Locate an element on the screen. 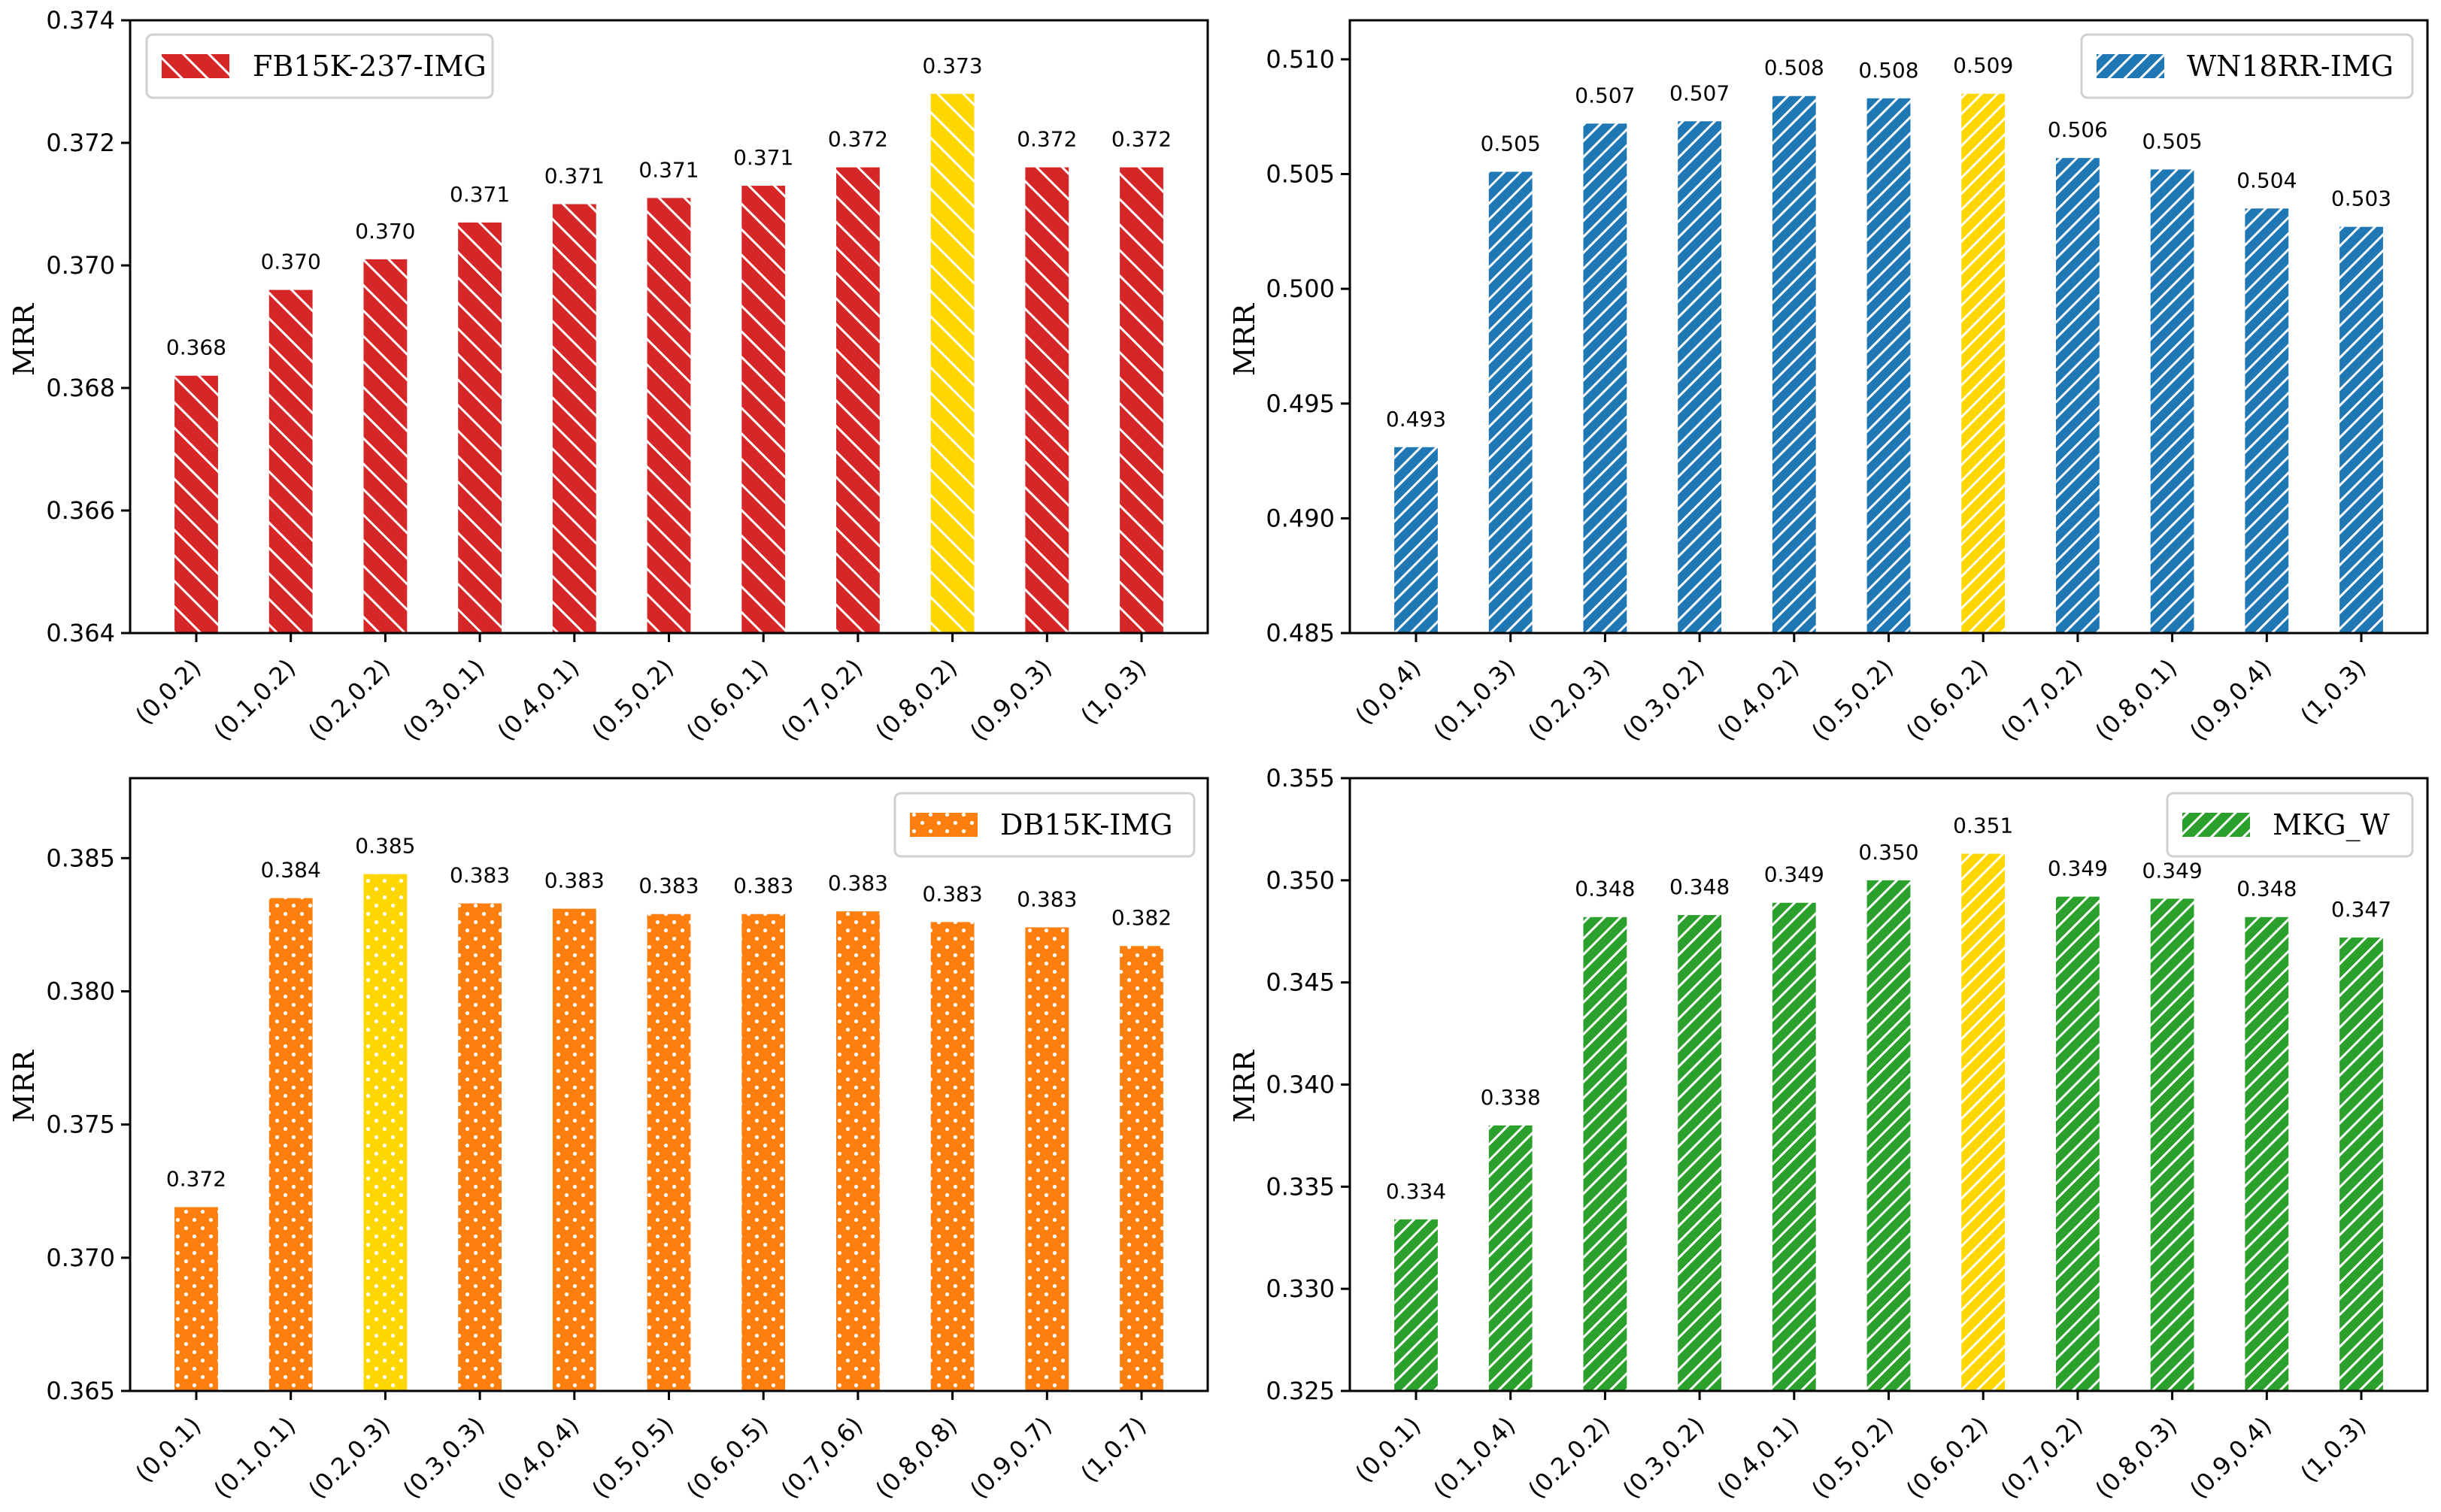 The image size is (2441, 1512). x-tick-label: (0,0.4) is located at coordinates (1388, 691).